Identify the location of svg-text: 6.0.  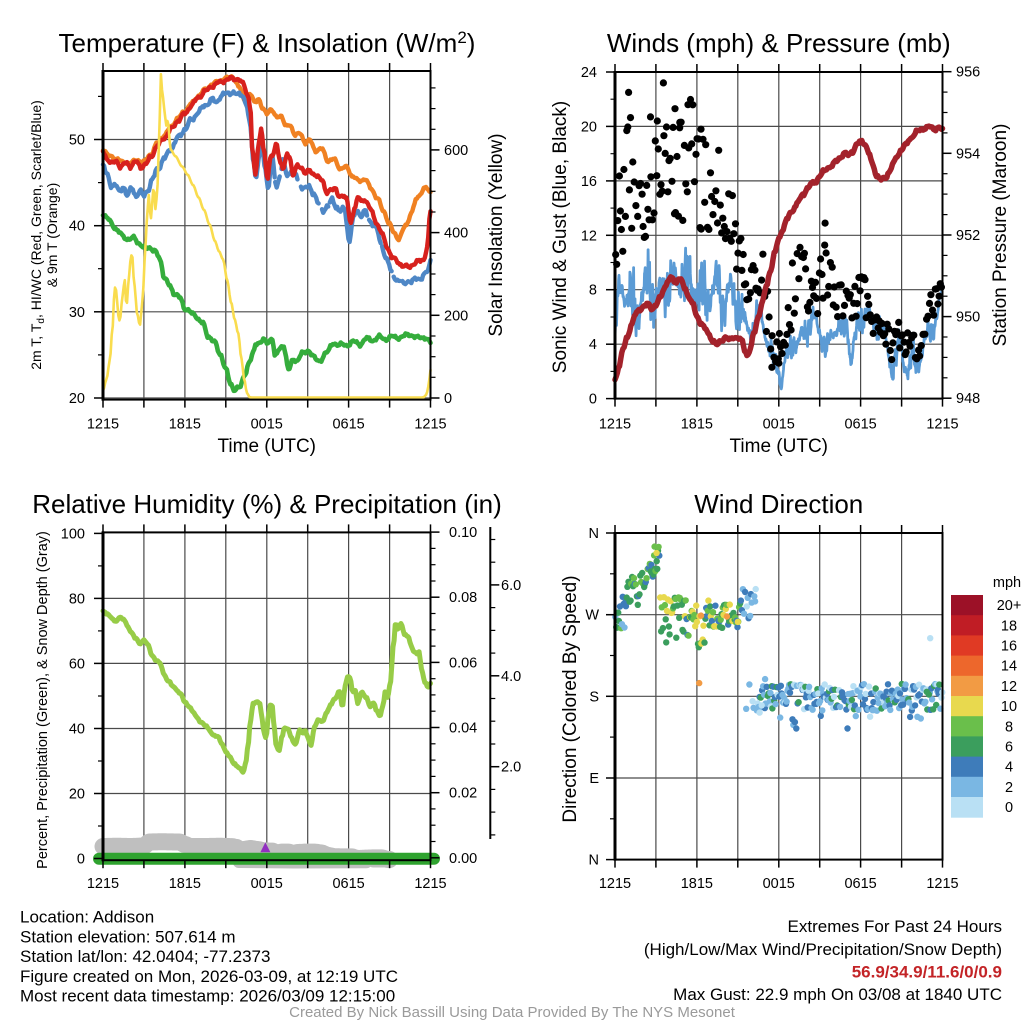
(511, 586).